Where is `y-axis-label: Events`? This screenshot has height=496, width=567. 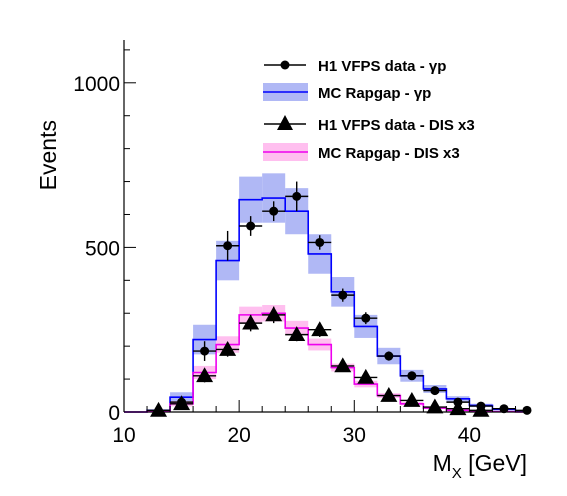
y-axis-label: Events is located at coordinates (48, 155).